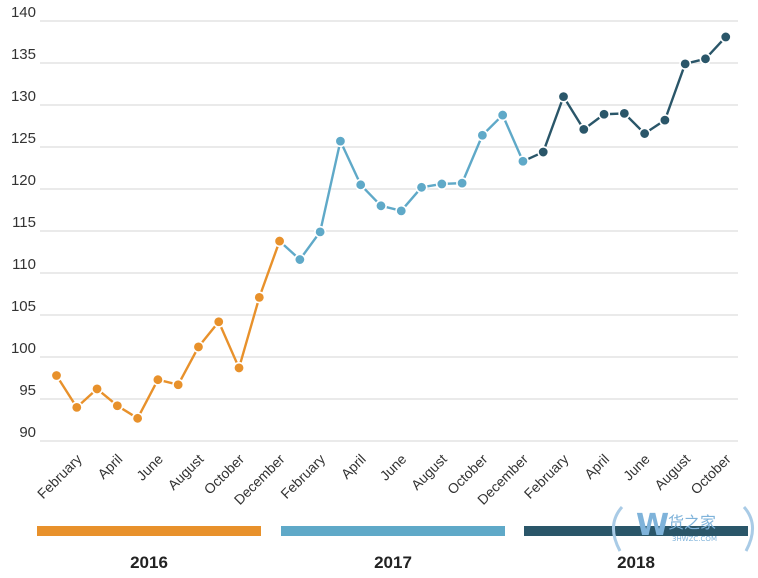 Image resolution: width=758 pixels, height=578 pixels. What do you see at coordinates (392, 549) in the screenshot?
I see `legend: 2016 2017 2018` at bounding box center [392, 549].